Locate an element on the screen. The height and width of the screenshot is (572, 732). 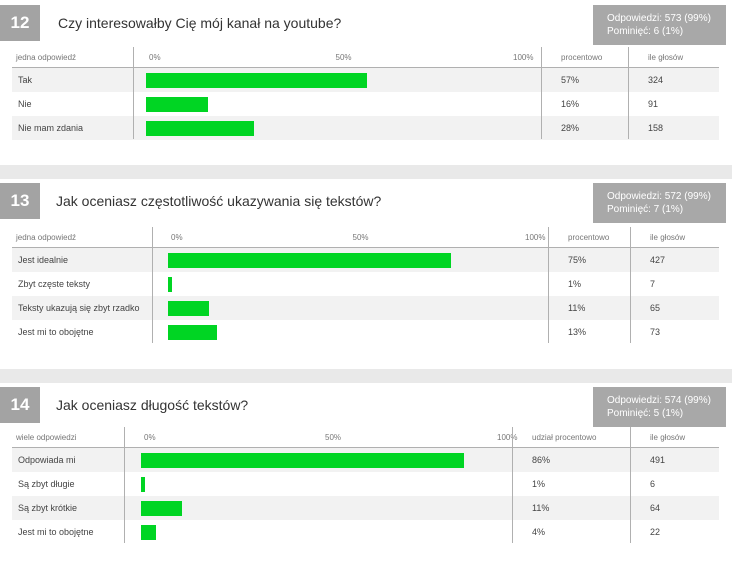
percent-value: 75% is located at coordinates (577, 260).